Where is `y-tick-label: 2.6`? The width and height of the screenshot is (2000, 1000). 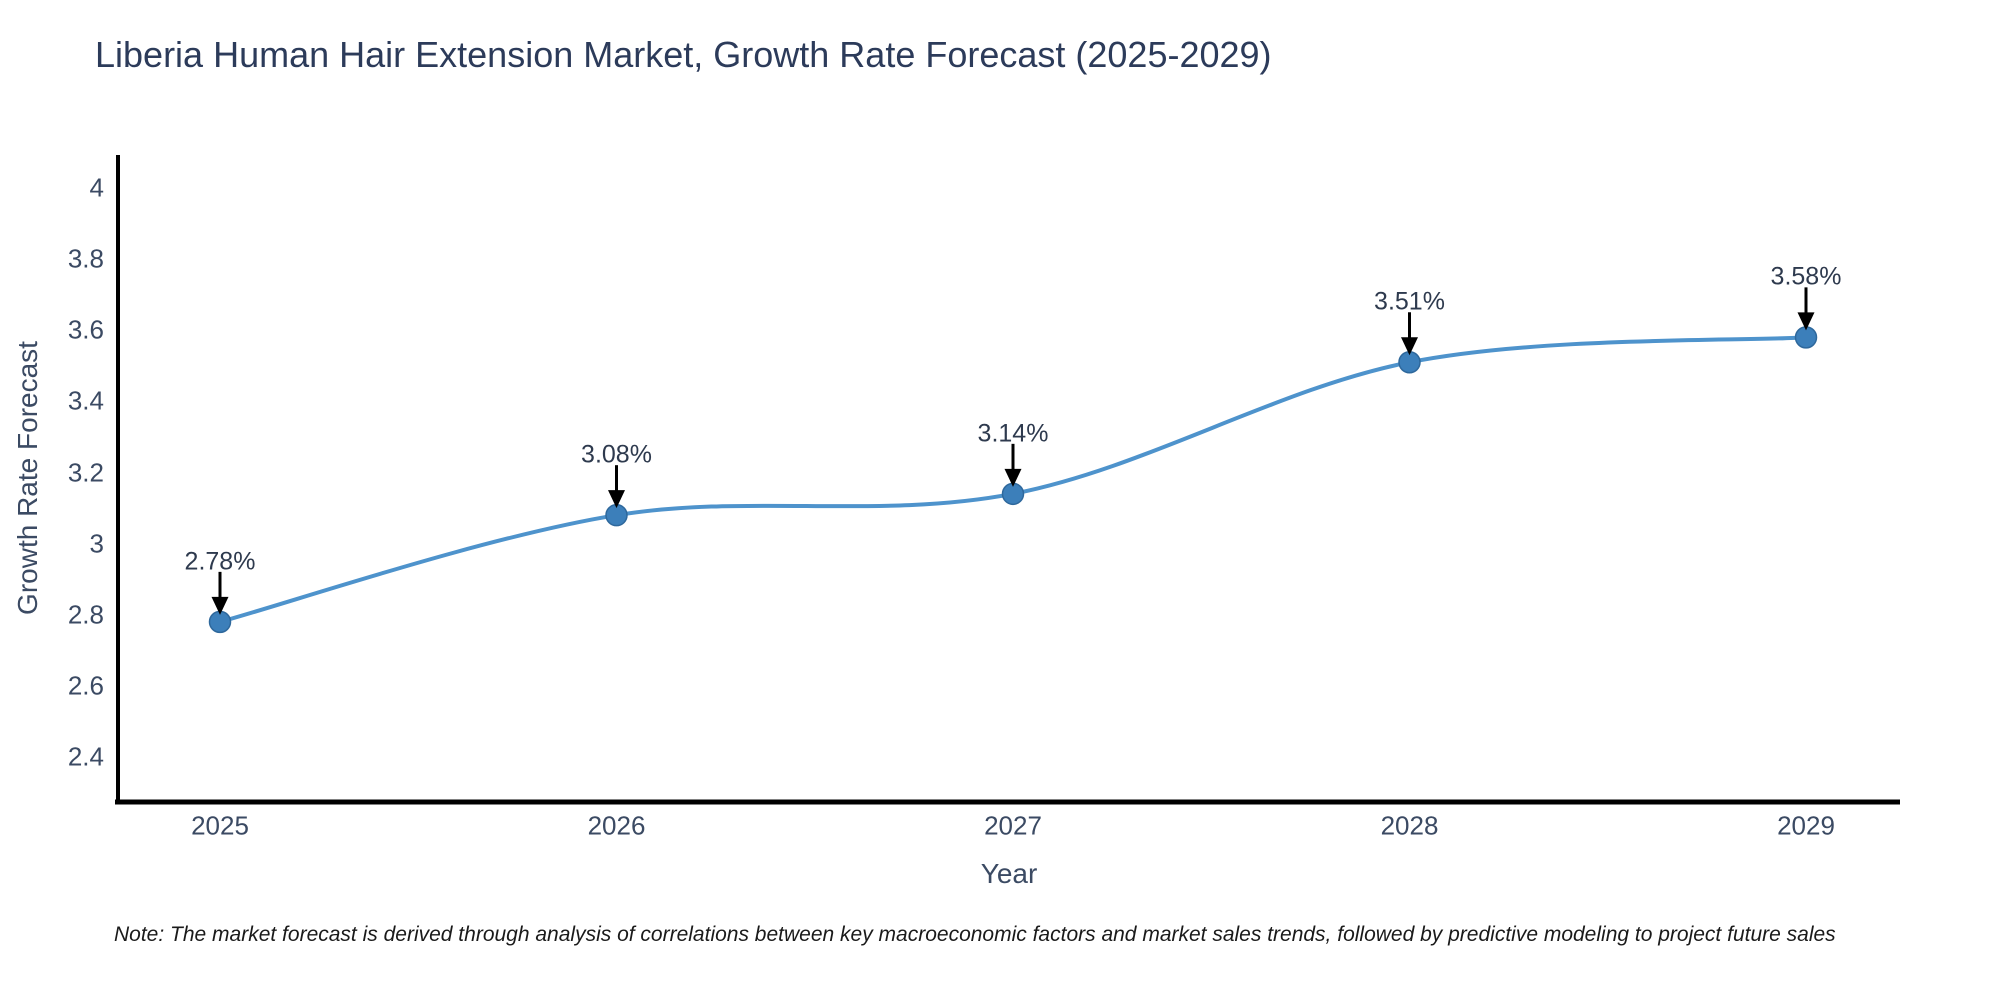
y-tick-label: 2.6 is located at coordinates (85, 685).